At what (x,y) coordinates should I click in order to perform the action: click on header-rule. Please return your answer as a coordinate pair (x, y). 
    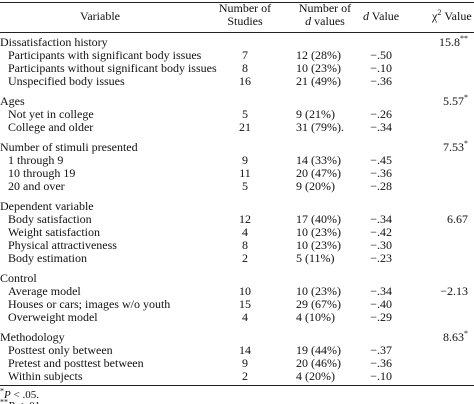
    Looking at the image, I should click on (237, 32).